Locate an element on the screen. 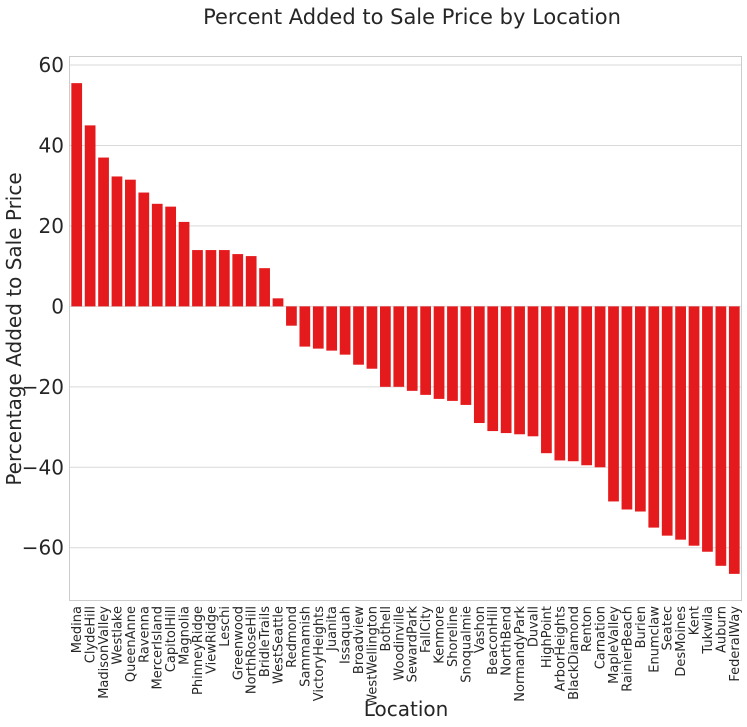  y-tick-label: −60 is located at coordinates (43, 548).